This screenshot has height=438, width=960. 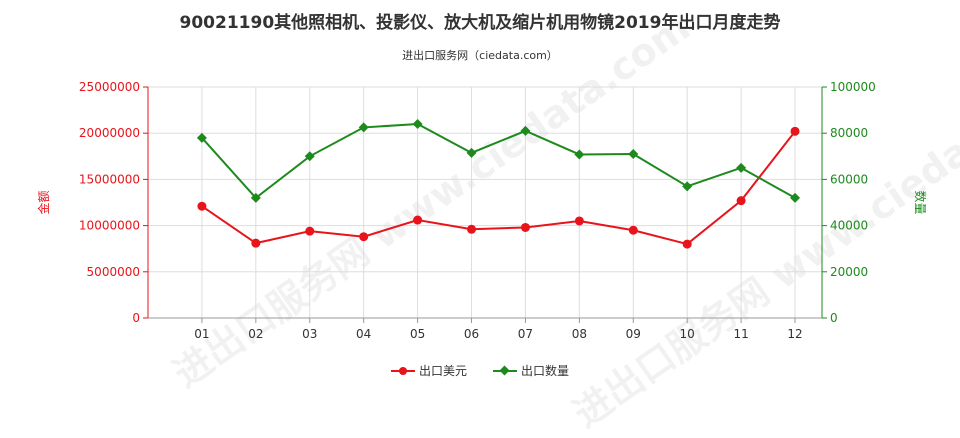 I want to click on x-axis-tick-label: 04, so click(x=363, y=334).